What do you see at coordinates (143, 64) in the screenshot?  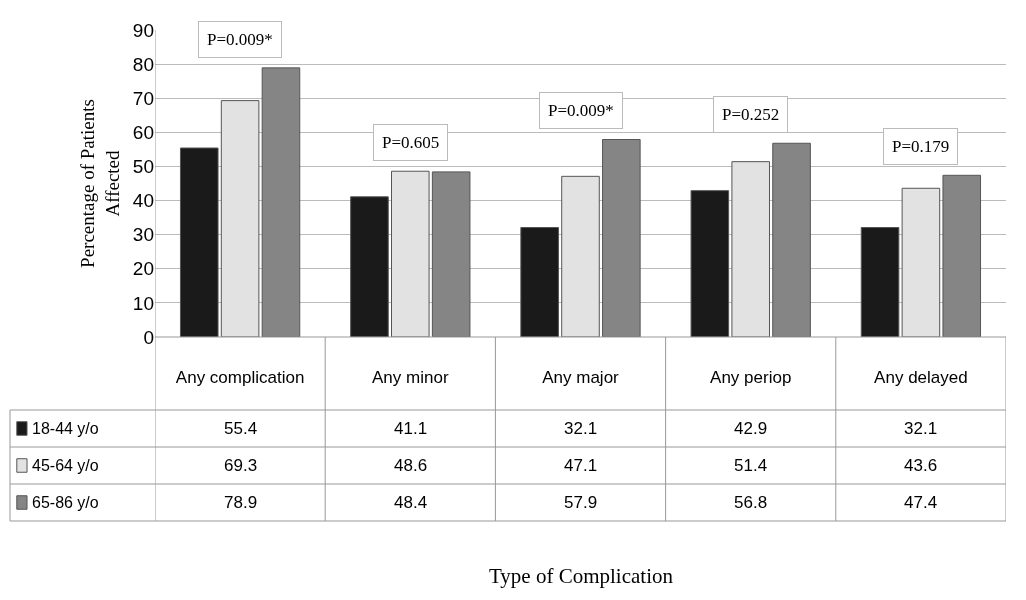 I see `y-tick-label: 80` at bounding box center [143, 64].